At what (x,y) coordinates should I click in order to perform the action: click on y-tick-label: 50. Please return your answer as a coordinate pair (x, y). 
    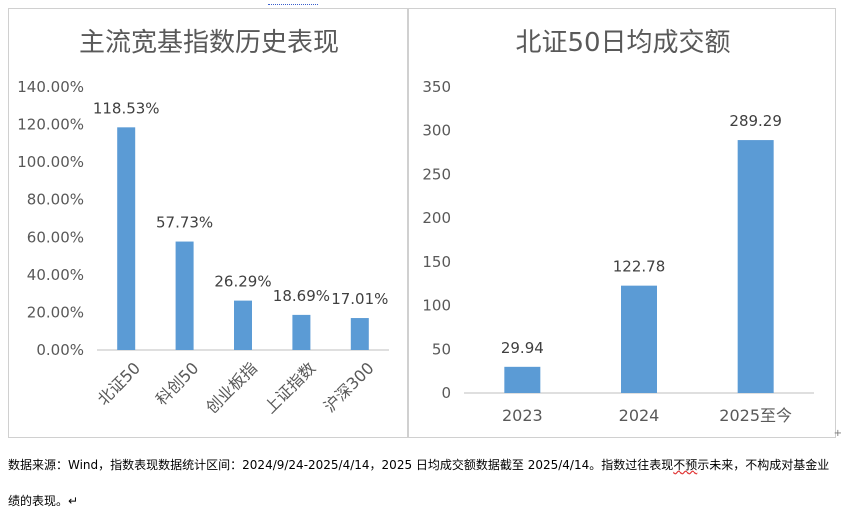
    Looking at the image, I should click on (441, 349).